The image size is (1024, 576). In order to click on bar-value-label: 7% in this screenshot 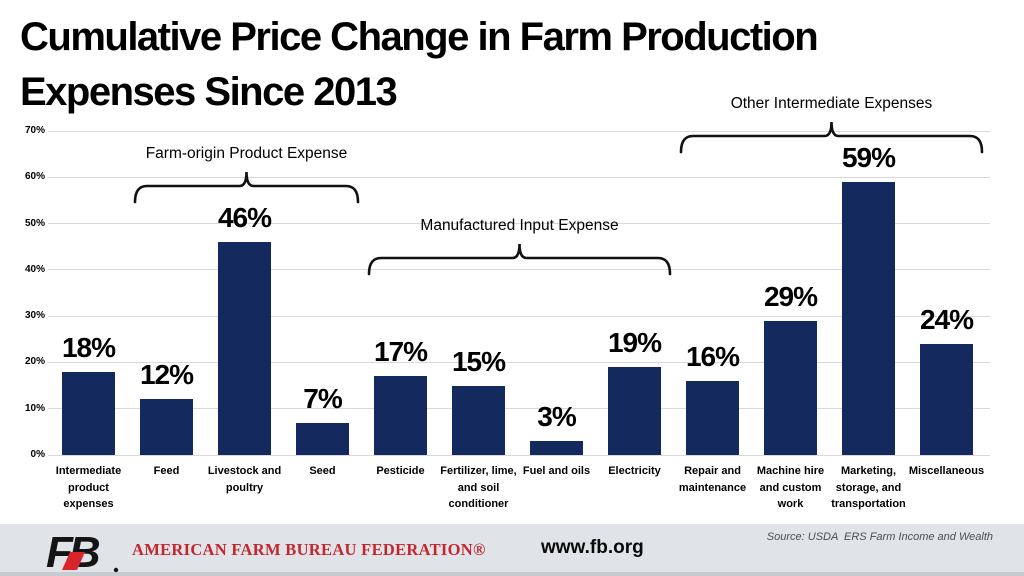, I will do `click(322, 398)`.